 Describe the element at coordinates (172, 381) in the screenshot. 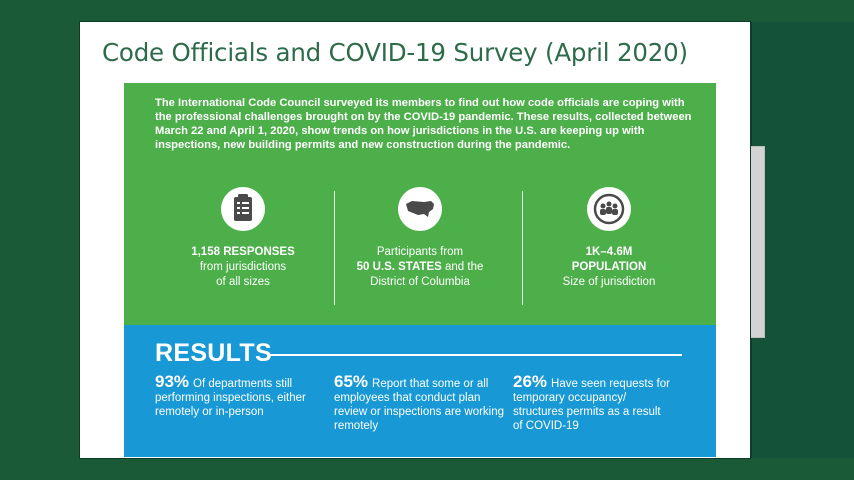

I see `result-percent: 93%` at that location.